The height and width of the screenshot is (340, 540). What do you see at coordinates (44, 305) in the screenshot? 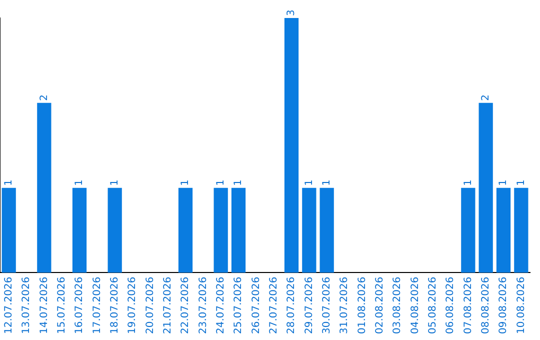
I see `x-tick-label: 14.07.2026` at bounding box center [44, 305].